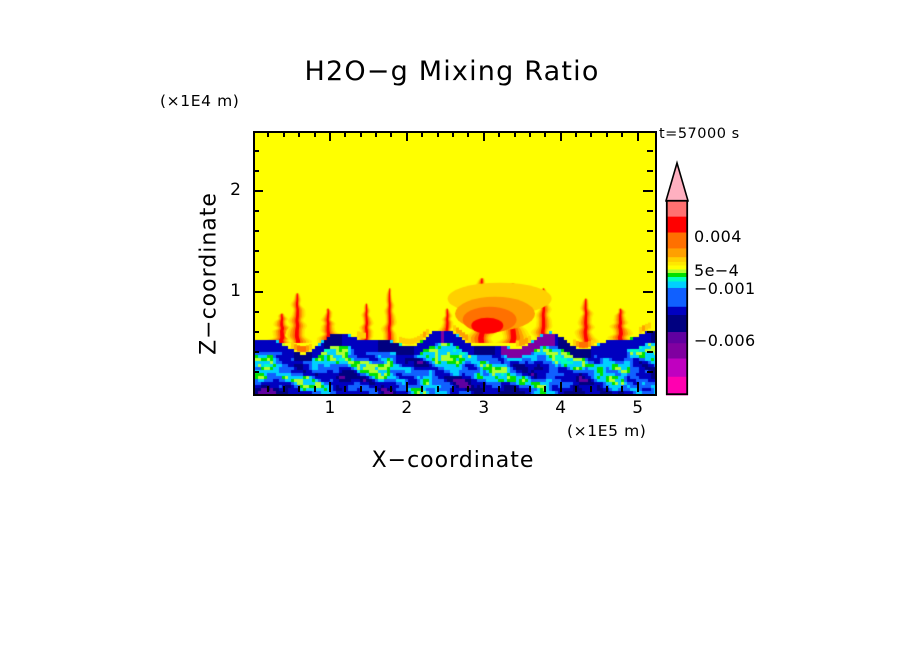 The width and height of the screenshot is (904, 654). Describe the element at coordinates (725, 340) in the screenshot. I see `colorbar-tick-label: −0.006` at that location.